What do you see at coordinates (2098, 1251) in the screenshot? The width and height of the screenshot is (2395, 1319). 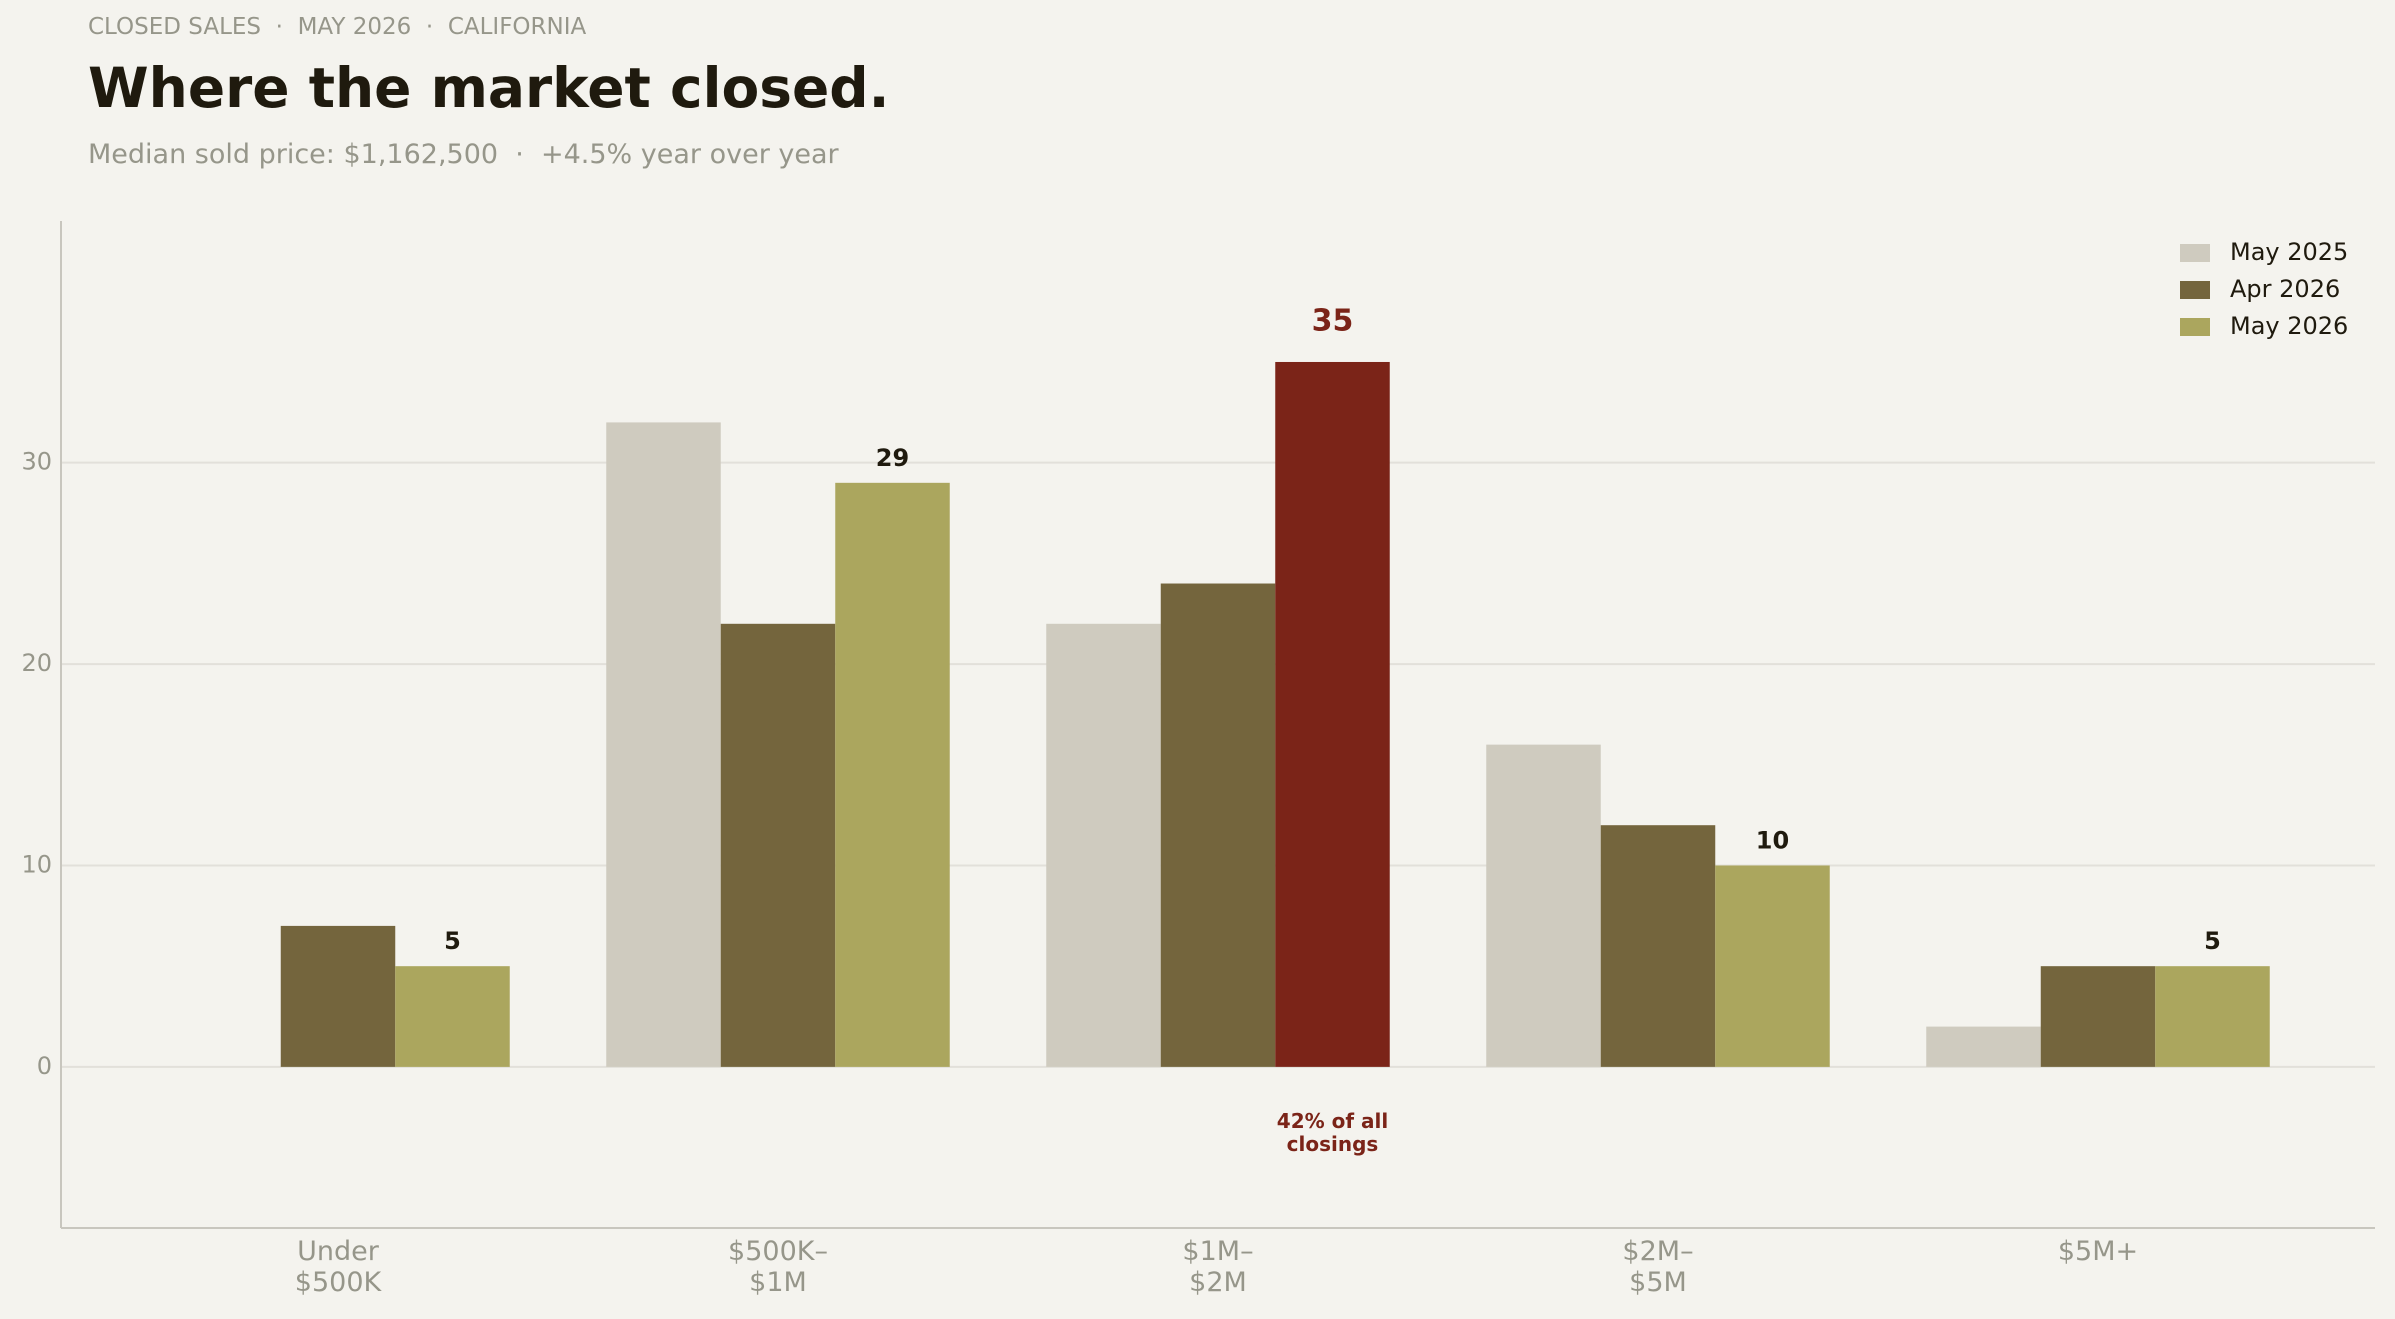 I see `x-tick-label: $5M+` at bounding box center [2098, 1251].